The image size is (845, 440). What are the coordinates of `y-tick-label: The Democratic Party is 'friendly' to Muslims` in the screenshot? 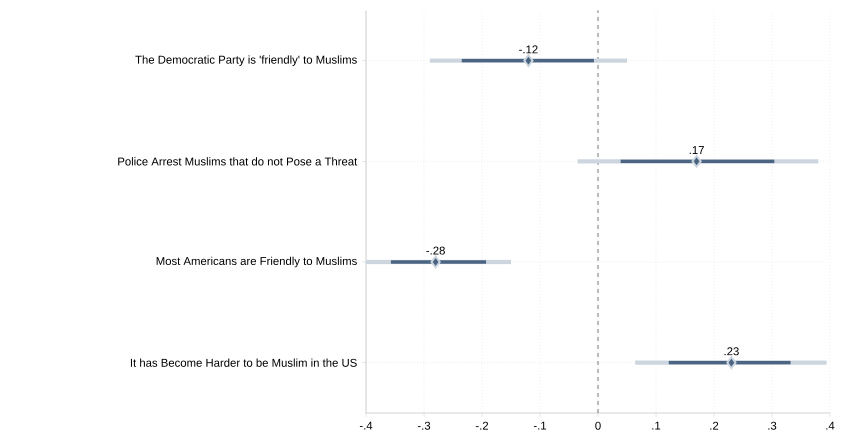 It's located at (246, 60).